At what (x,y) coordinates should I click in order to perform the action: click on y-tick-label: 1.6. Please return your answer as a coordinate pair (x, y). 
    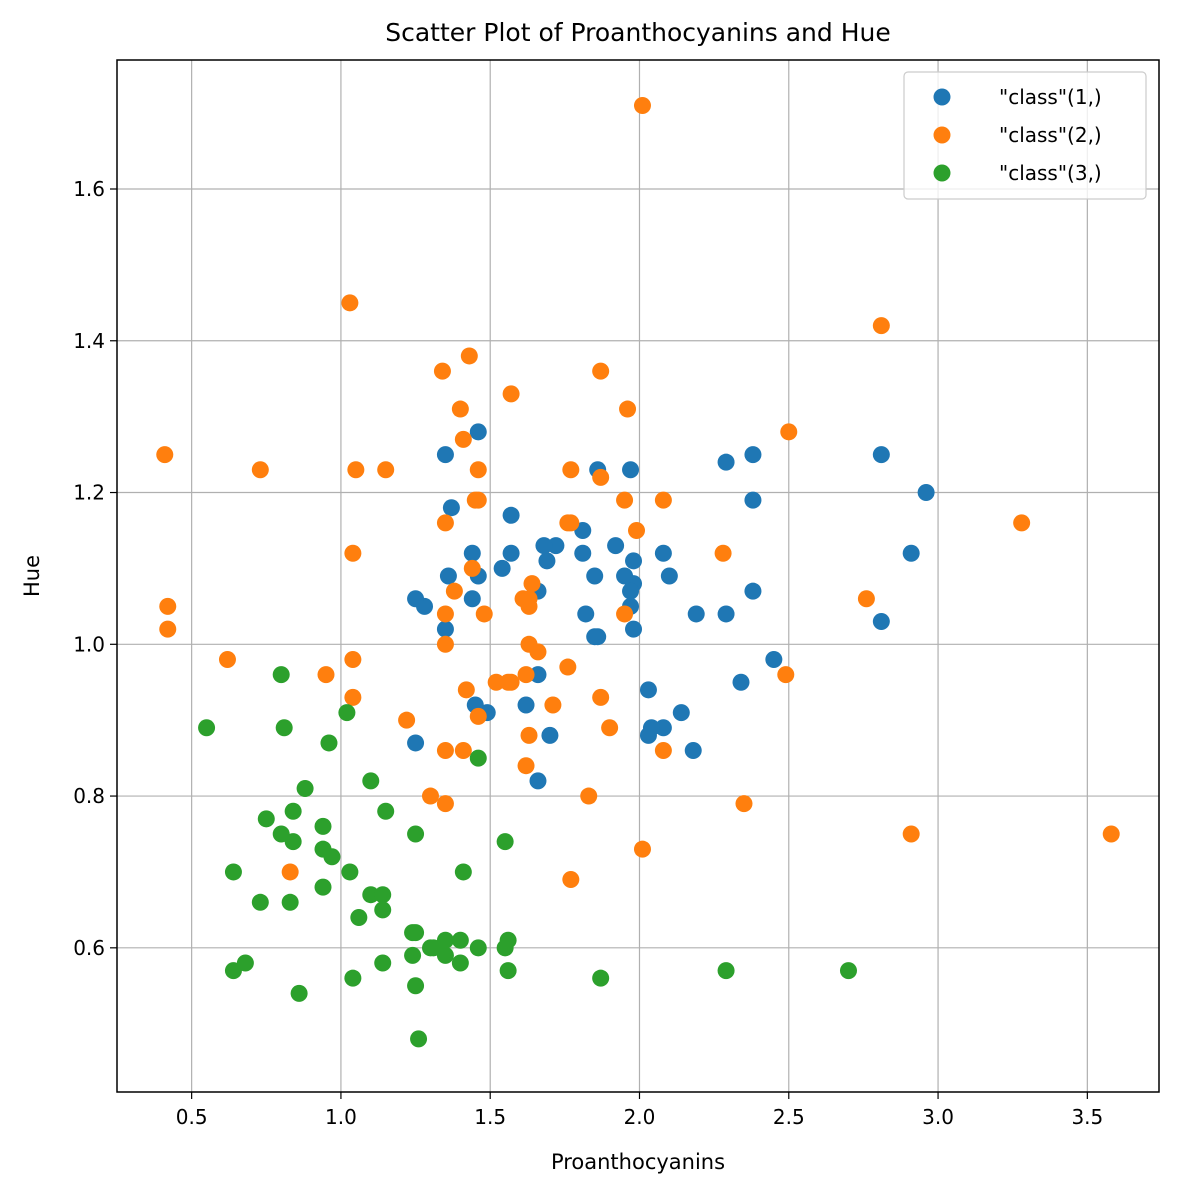
    Looking at the image, I should click on (89, 189).